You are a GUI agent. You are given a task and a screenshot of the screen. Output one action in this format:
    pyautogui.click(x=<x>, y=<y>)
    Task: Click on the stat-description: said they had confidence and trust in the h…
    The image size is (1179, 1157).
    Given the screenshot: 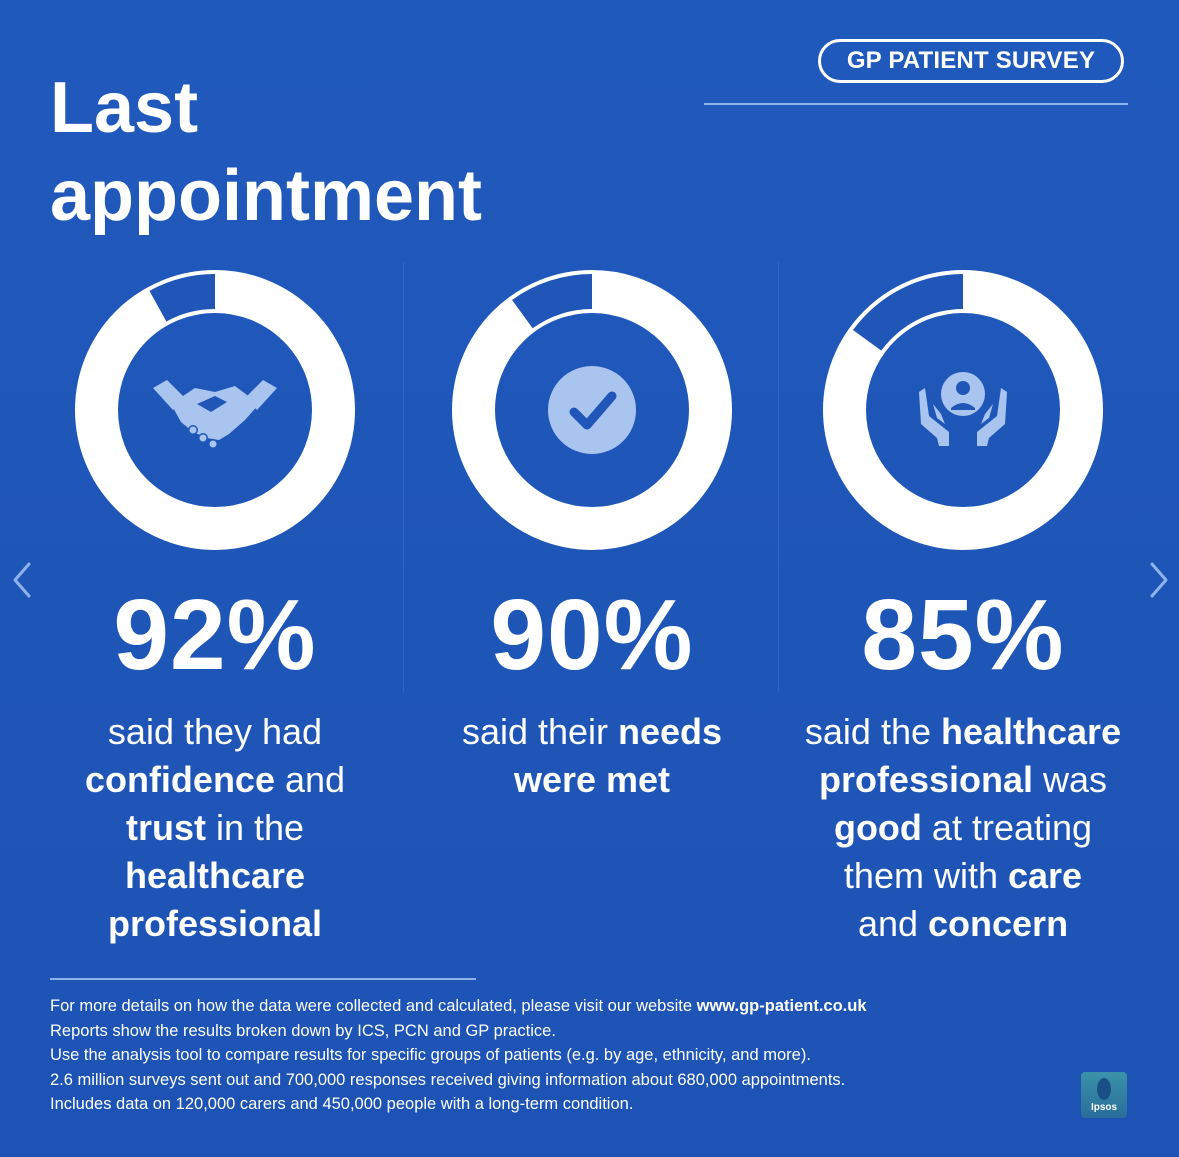 What is the action you would take?
    pyautogui.click(x=215, y=827)
    